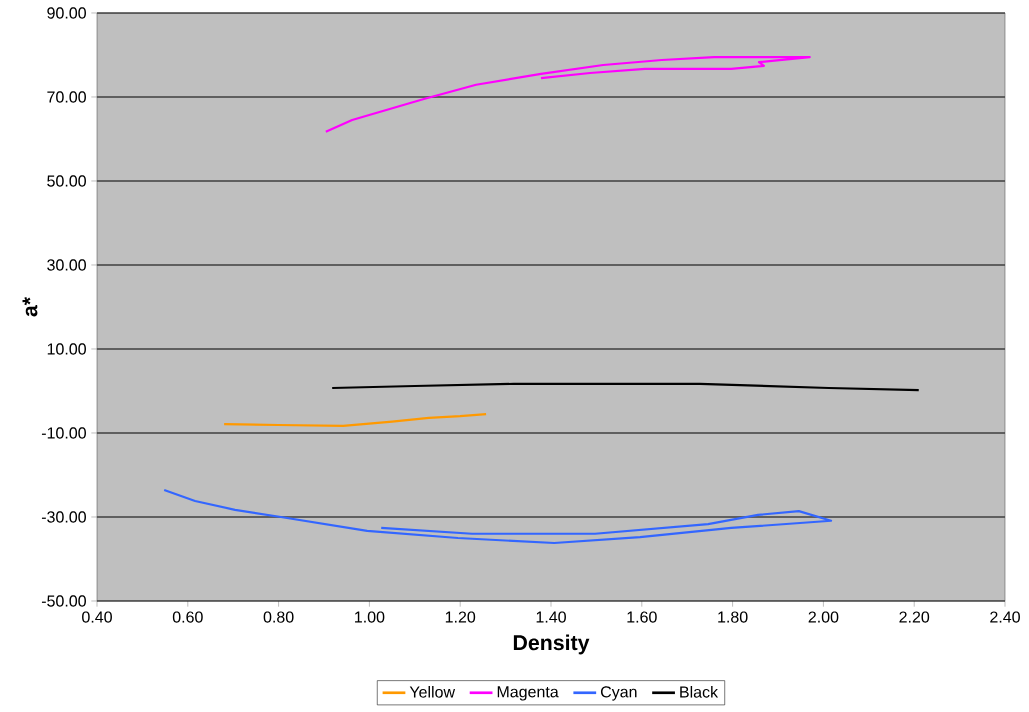 The image size is (1029, 712). What do you see at coordinates (30, 306) in the screenshot?
I see `y-axis-title: a*` at bounding box center [30, 306].